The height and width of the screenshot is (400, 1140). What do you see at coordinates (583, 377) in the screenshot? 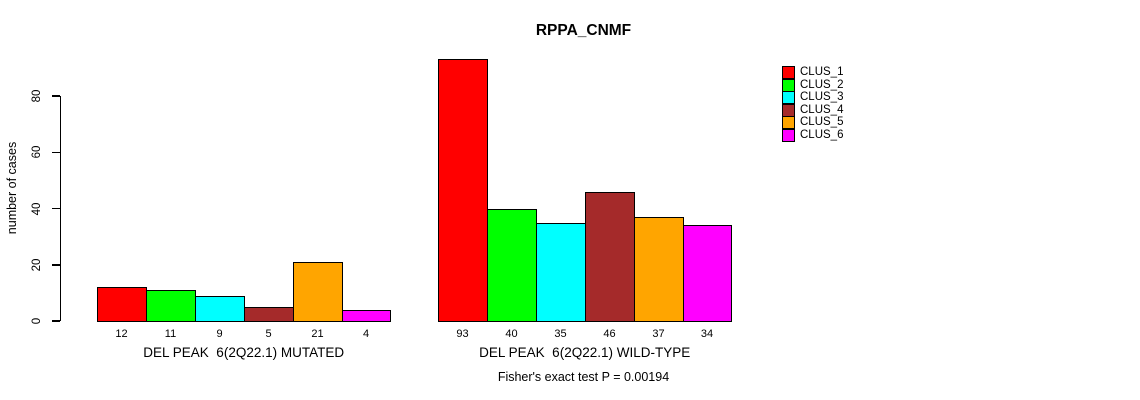
I see `fisher-exact-test-note: Fisher's exact test P = 0.00194` at bounding box center [583, 377].